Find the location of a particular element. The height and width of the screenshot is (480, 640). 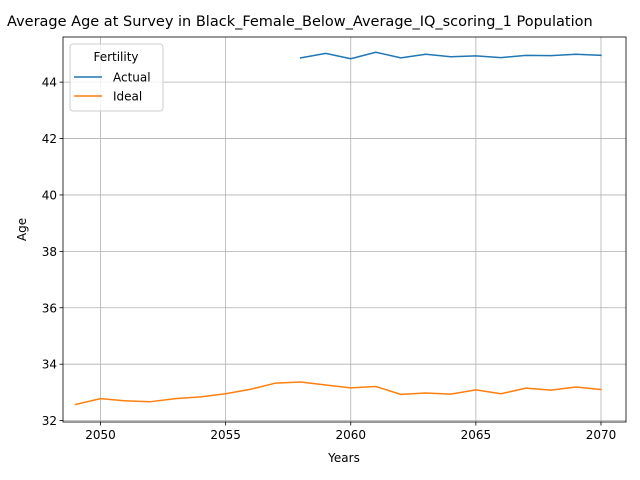

legend: Fertility Actual Ideal is located at coordinates (116, 77).